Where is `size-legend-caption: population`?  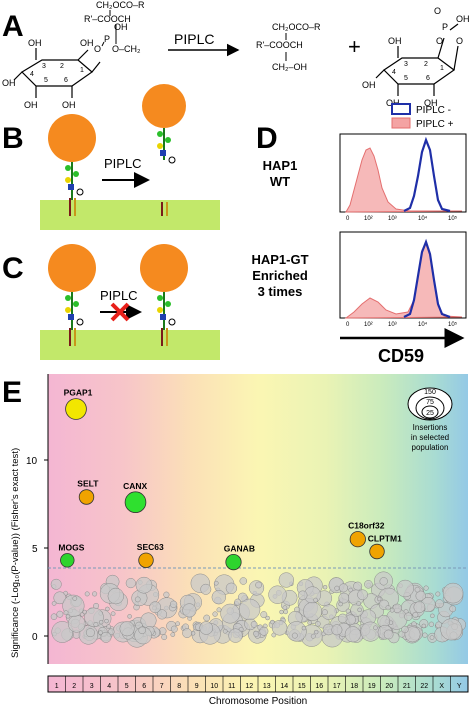
size-legend-caption: population is located at coordinates (430, 447).